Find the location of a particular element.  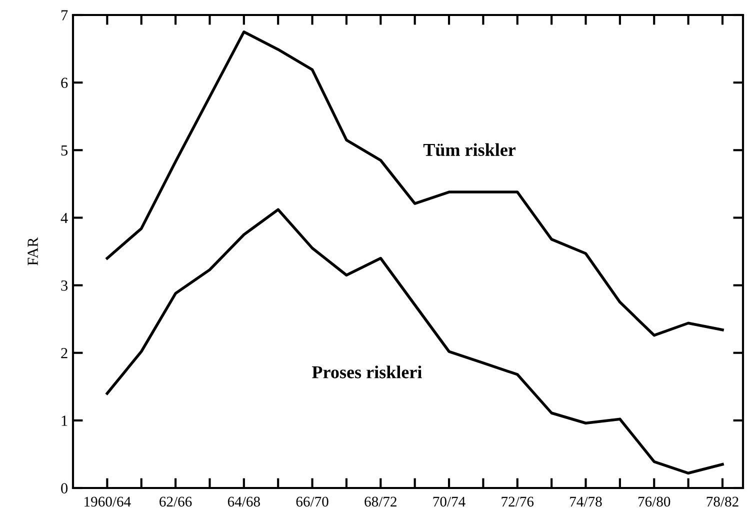

x-tick-label: 1960/64 is located at coordinates (107, 501).